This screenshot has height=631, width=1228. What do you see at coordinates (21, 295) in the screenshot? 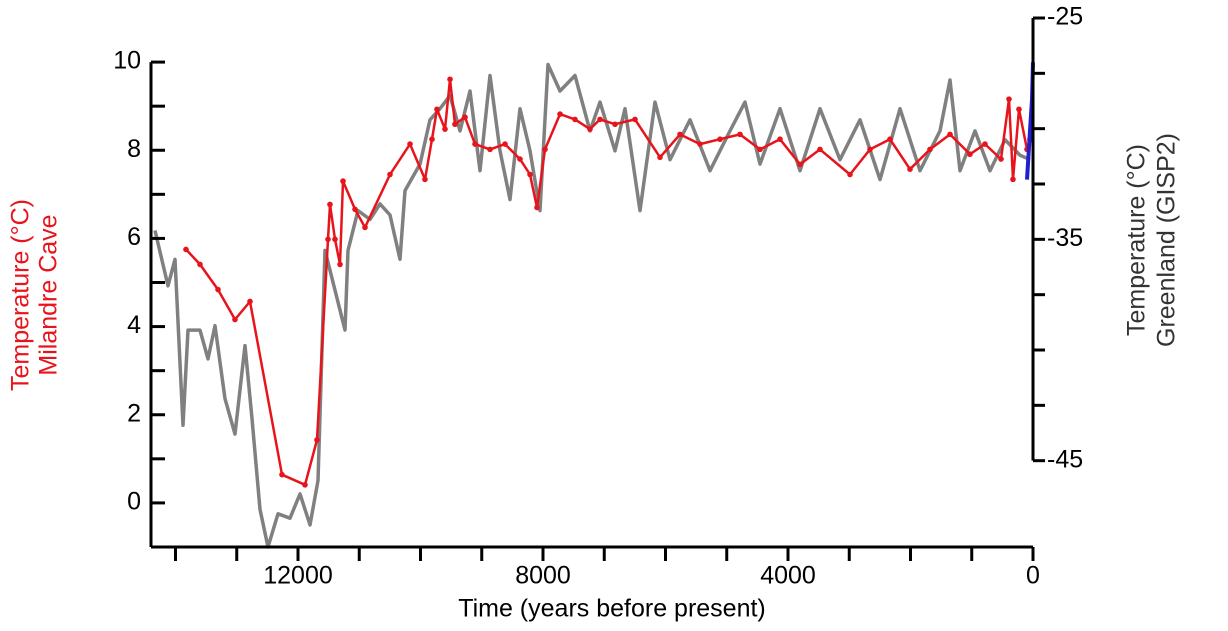
I see `y-axis-label: Temperature (°C)` at bounding box center [21, 295].